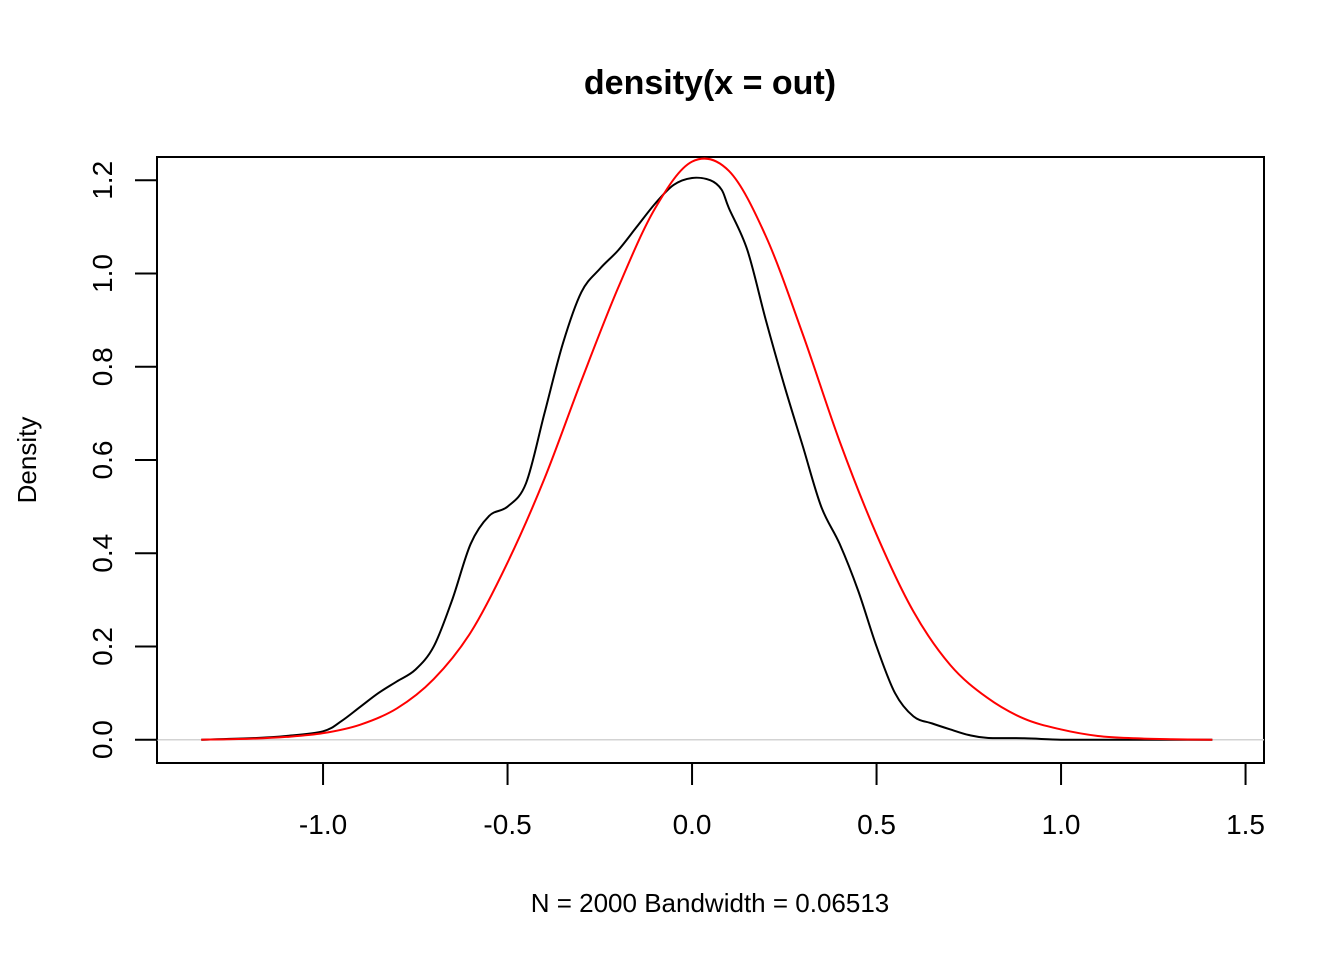 This screenshot has height=960, width=1344. Describe the element at coordinates (876, 824) in the screenshot. I see `x-tick-label: 0.5` at that location.